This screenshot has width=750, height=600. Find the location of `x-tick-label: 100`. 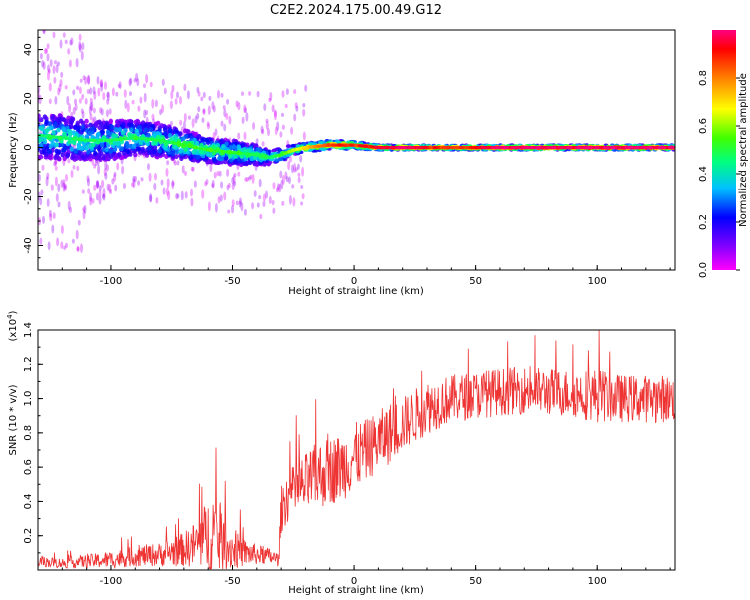

x-tick-label: 100 is located at coordinates (597, 281).